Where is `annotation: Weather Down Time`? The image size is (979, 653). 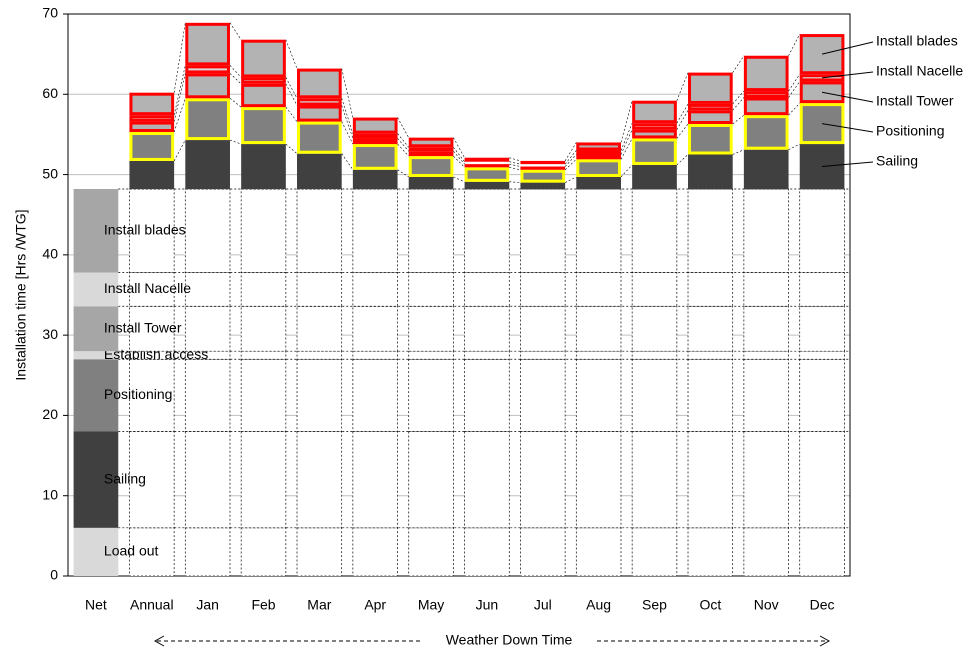
annotation: Weather Down Time is located at coordinates (509, 640).